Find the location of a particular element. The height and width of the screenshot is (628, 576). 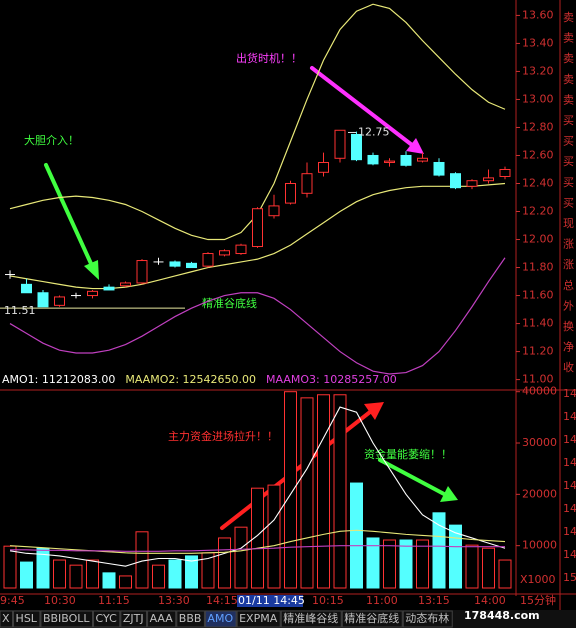

tab-label: AAA is located at coordinates (162, 618).